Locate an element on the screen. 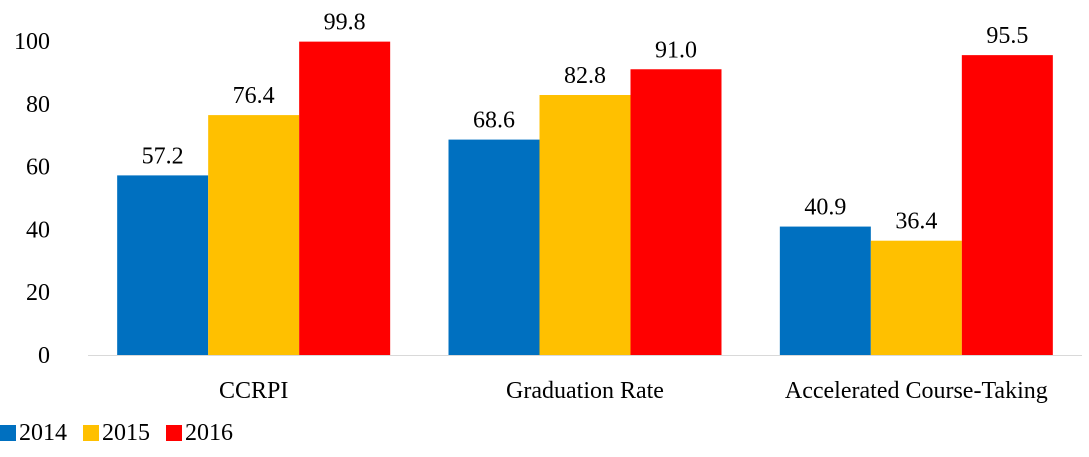  legend-item-2016: 2016 is located at coordinates (199, 433).